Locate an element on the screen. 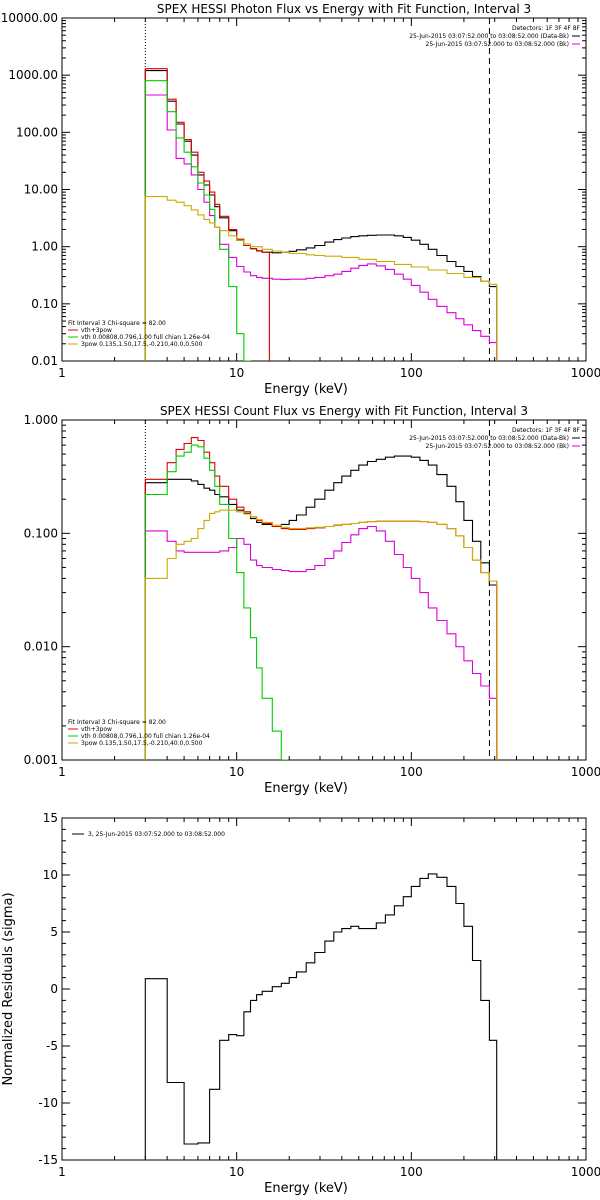 The height and width of the screenshot is (1200, 600). y-tick-label: -10 is located at coordinates (48, 1103).